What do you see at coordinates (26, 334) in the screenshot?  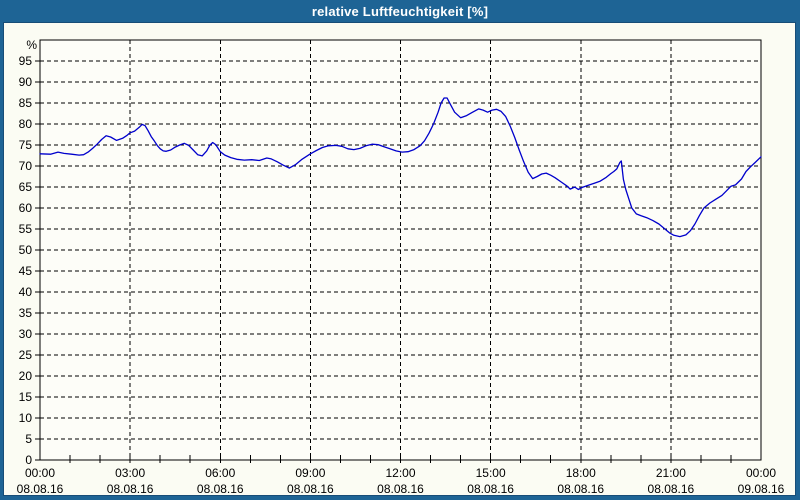 I see `svg-text: 30` at bounding box center [26, 334].